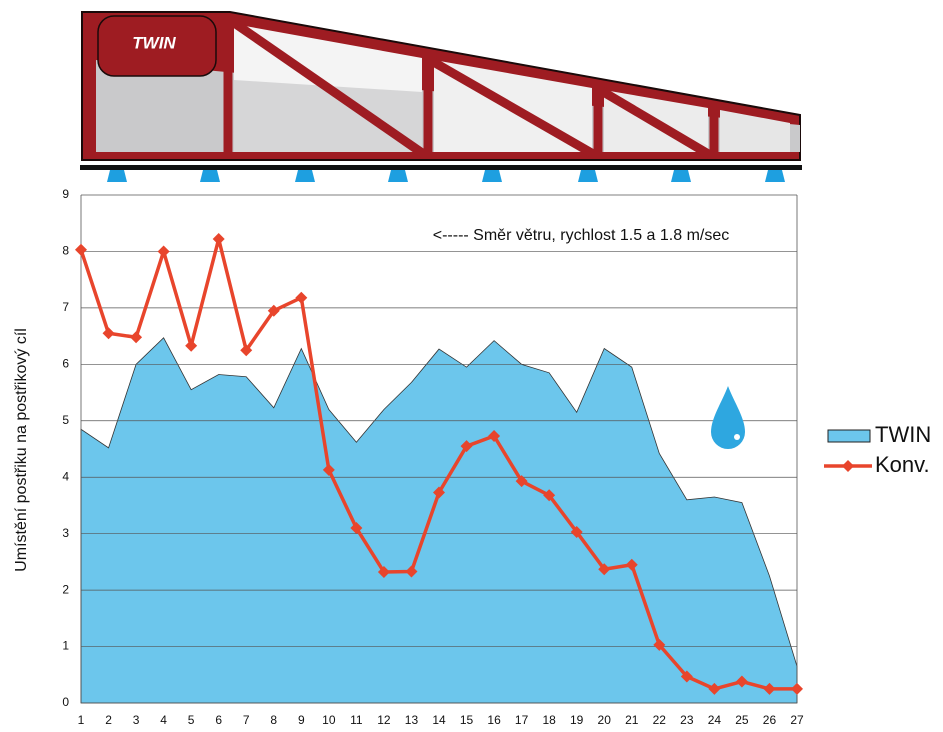 Image resolution: width=943 pixels, height=732 pixels. I want to click on y-axis-label: Umístění postřiku na postřikový cíl, so click(21, 450).